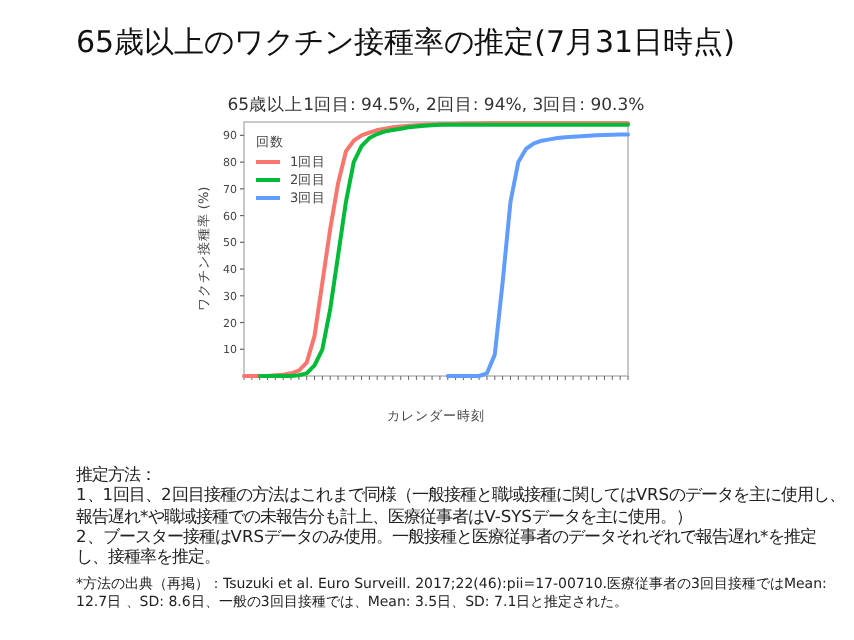 This screenshot has width=854, height=640. I want to click on line-series, so click(537, 255).